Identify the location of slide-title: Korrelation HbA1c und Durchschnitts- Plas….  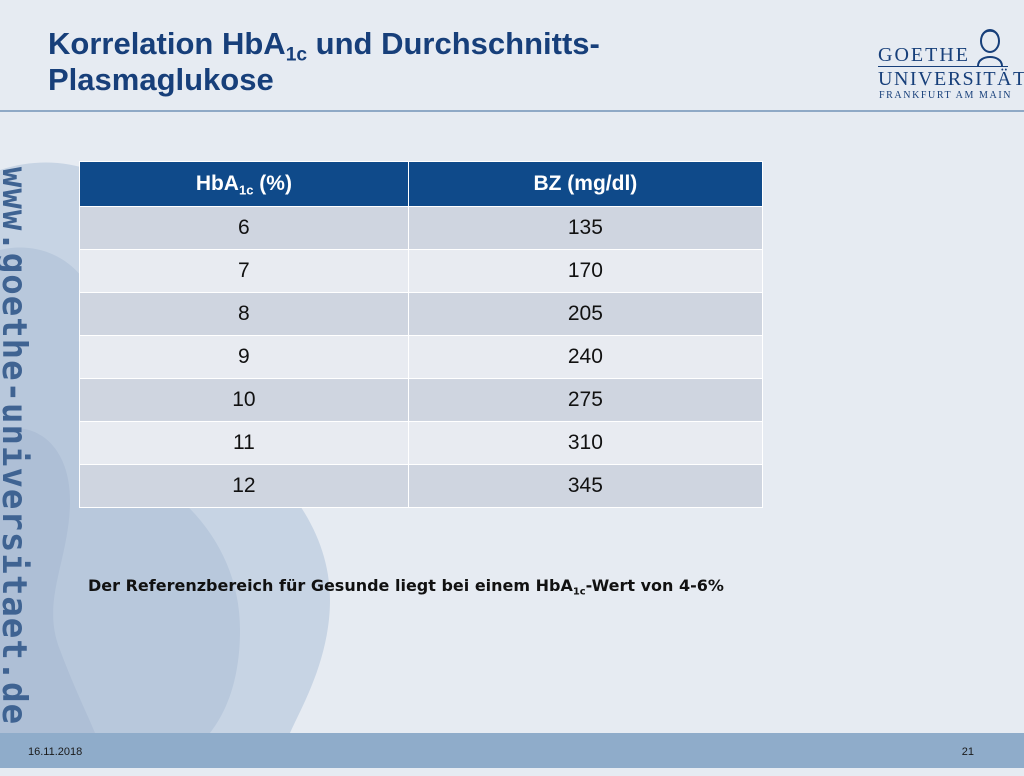
(324, 62).